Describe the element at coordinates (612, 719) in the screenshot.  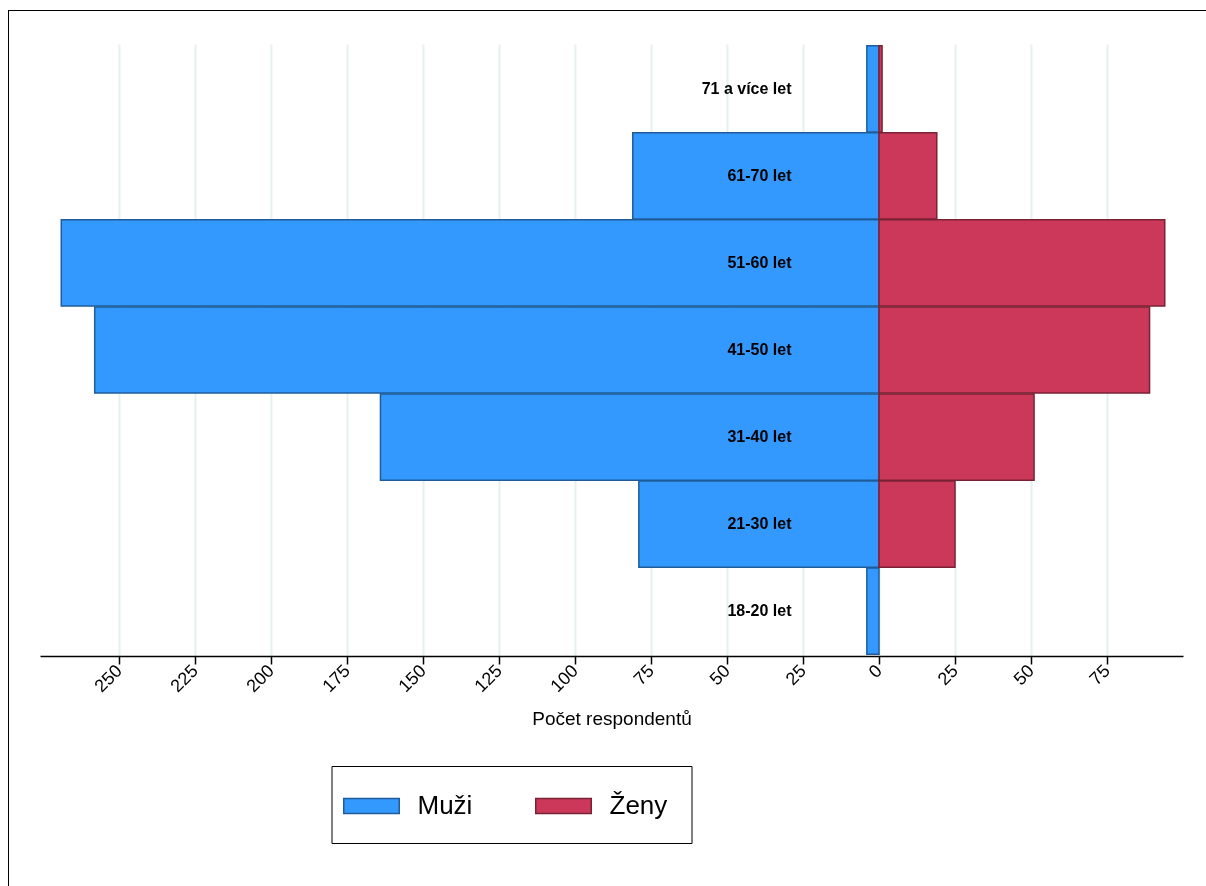
I see `x-axis-title: Počet respondentů` at that location.